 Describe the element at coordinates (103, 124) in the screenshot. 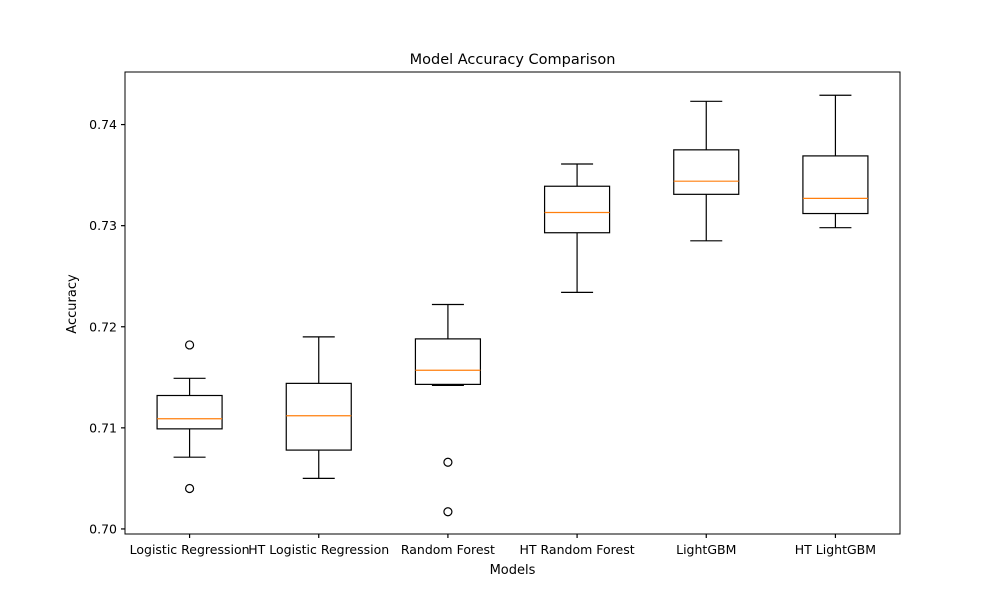

I see `y-tick-label: 0.74` at that location.